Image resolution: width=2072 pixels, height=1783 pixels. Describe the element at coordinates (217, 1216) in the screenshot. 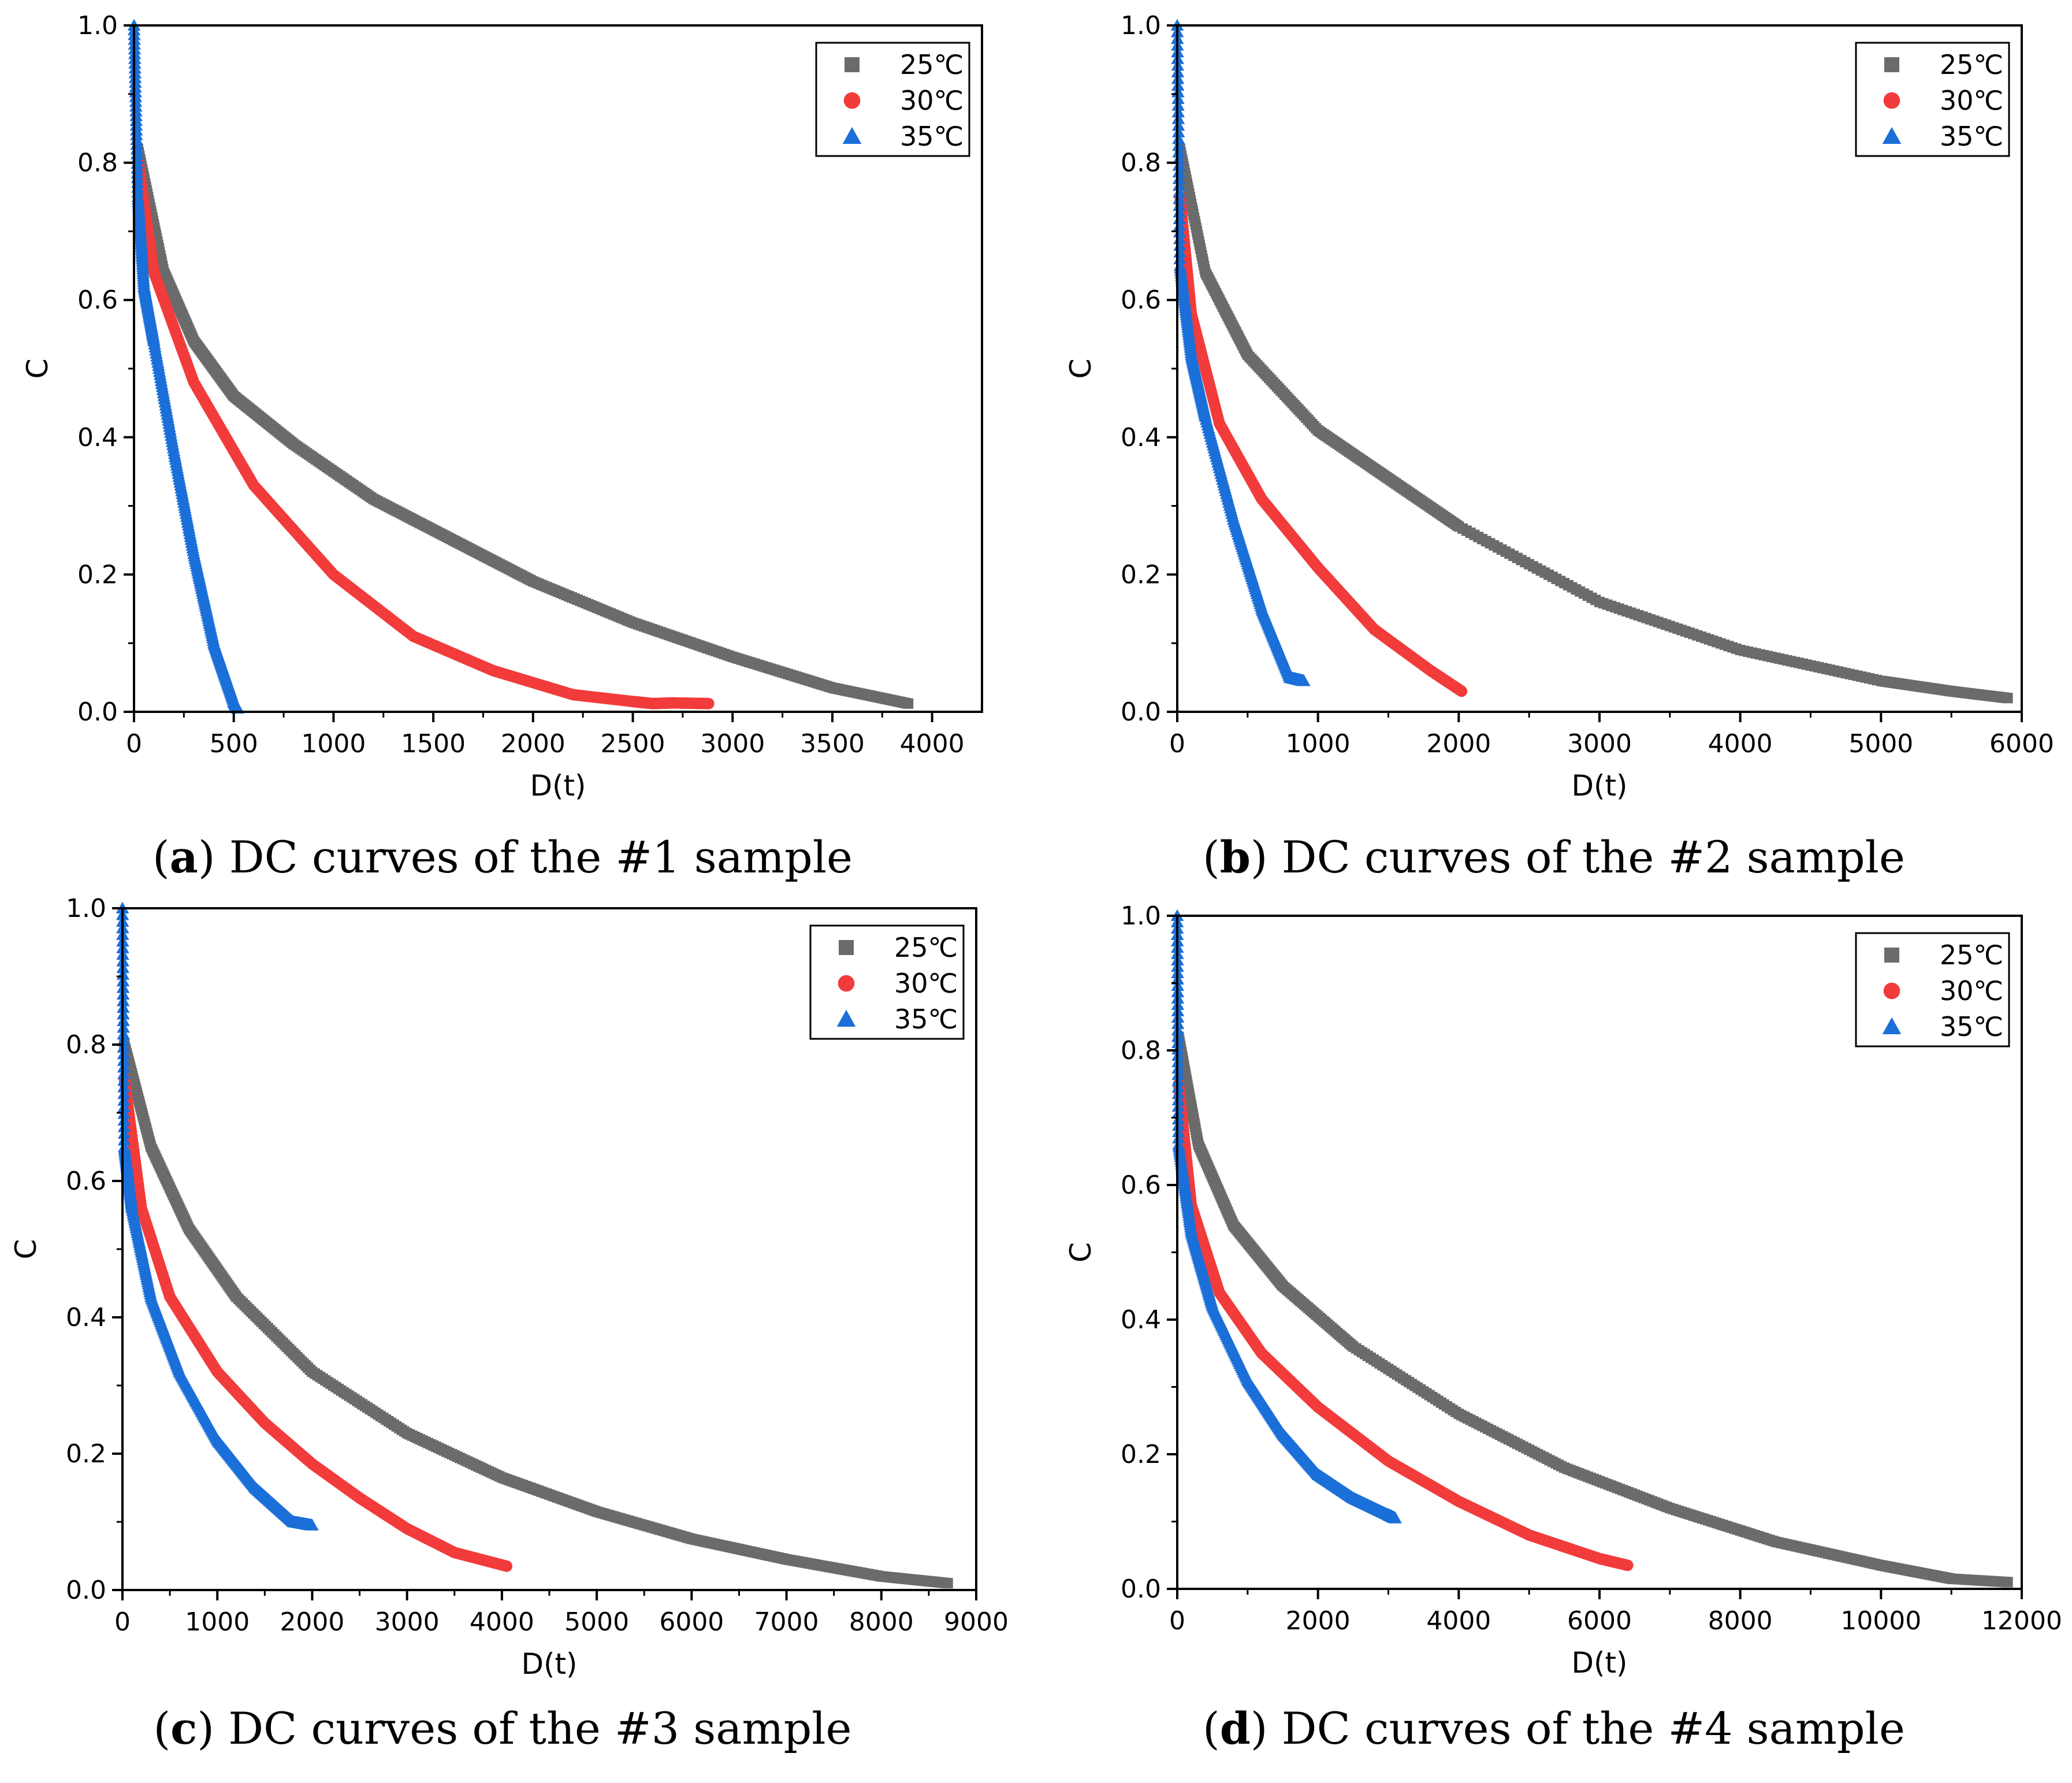

I see `series-35℃` at that location.